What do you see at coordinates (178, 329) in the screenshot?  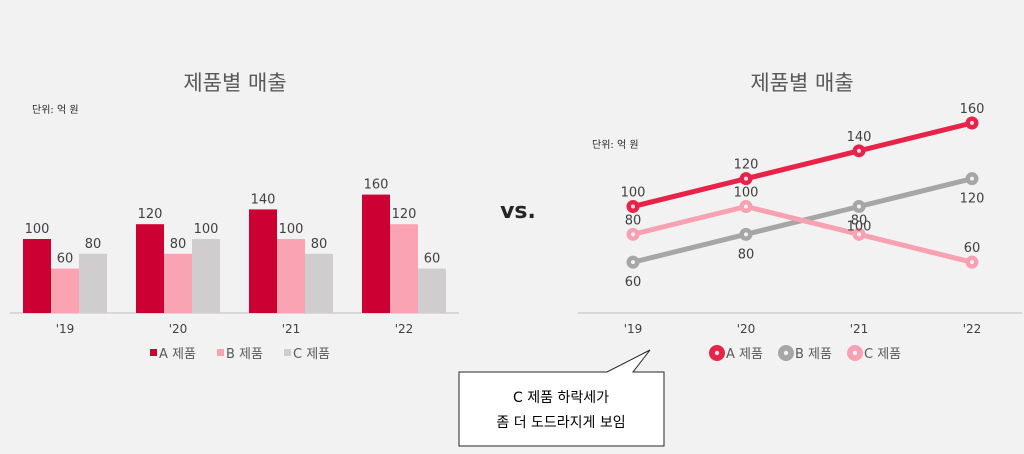 I see `bar-x-tick-label: '20` at bounding box center [178, 329].